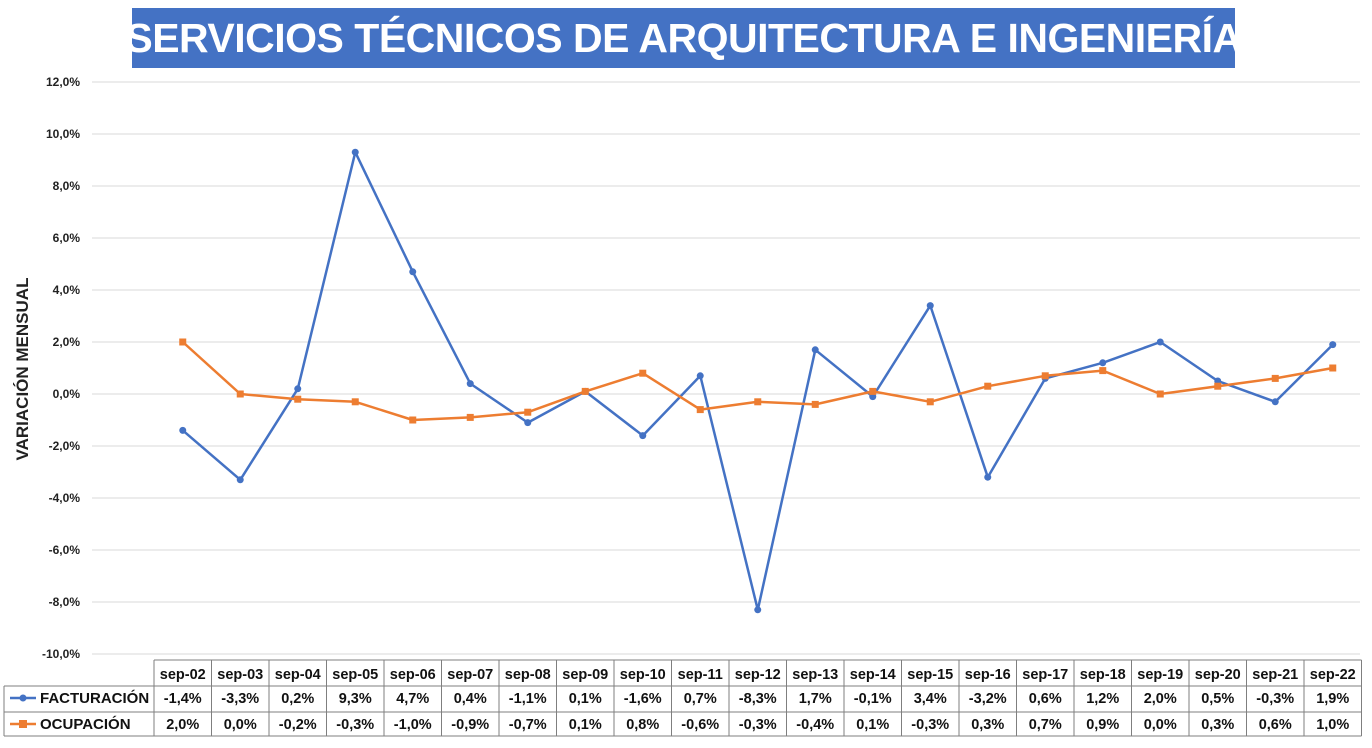 The height and width of the screenshot is (748, 1372). Describe the element at coordinates (643, 675) in the screenshot. I see `x-category-label: sep-10` at that location.